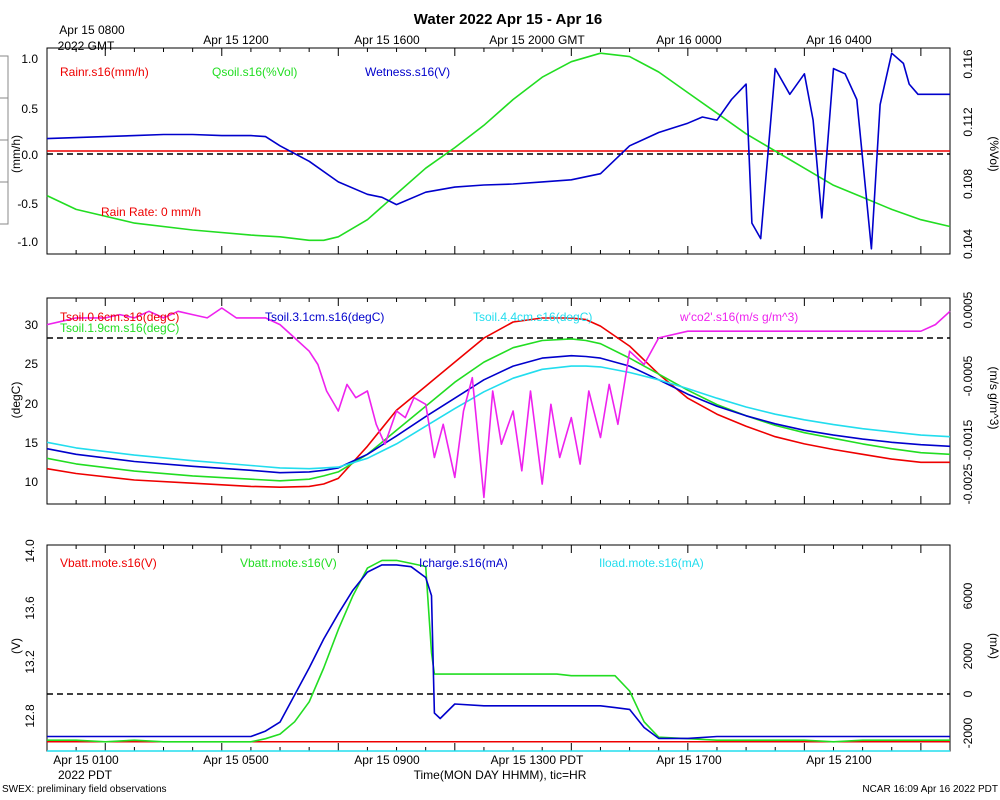 The image size is (1000, 800). I want to click on legend-rainr: Rainr.s16(mm/h), so click(104, 72).